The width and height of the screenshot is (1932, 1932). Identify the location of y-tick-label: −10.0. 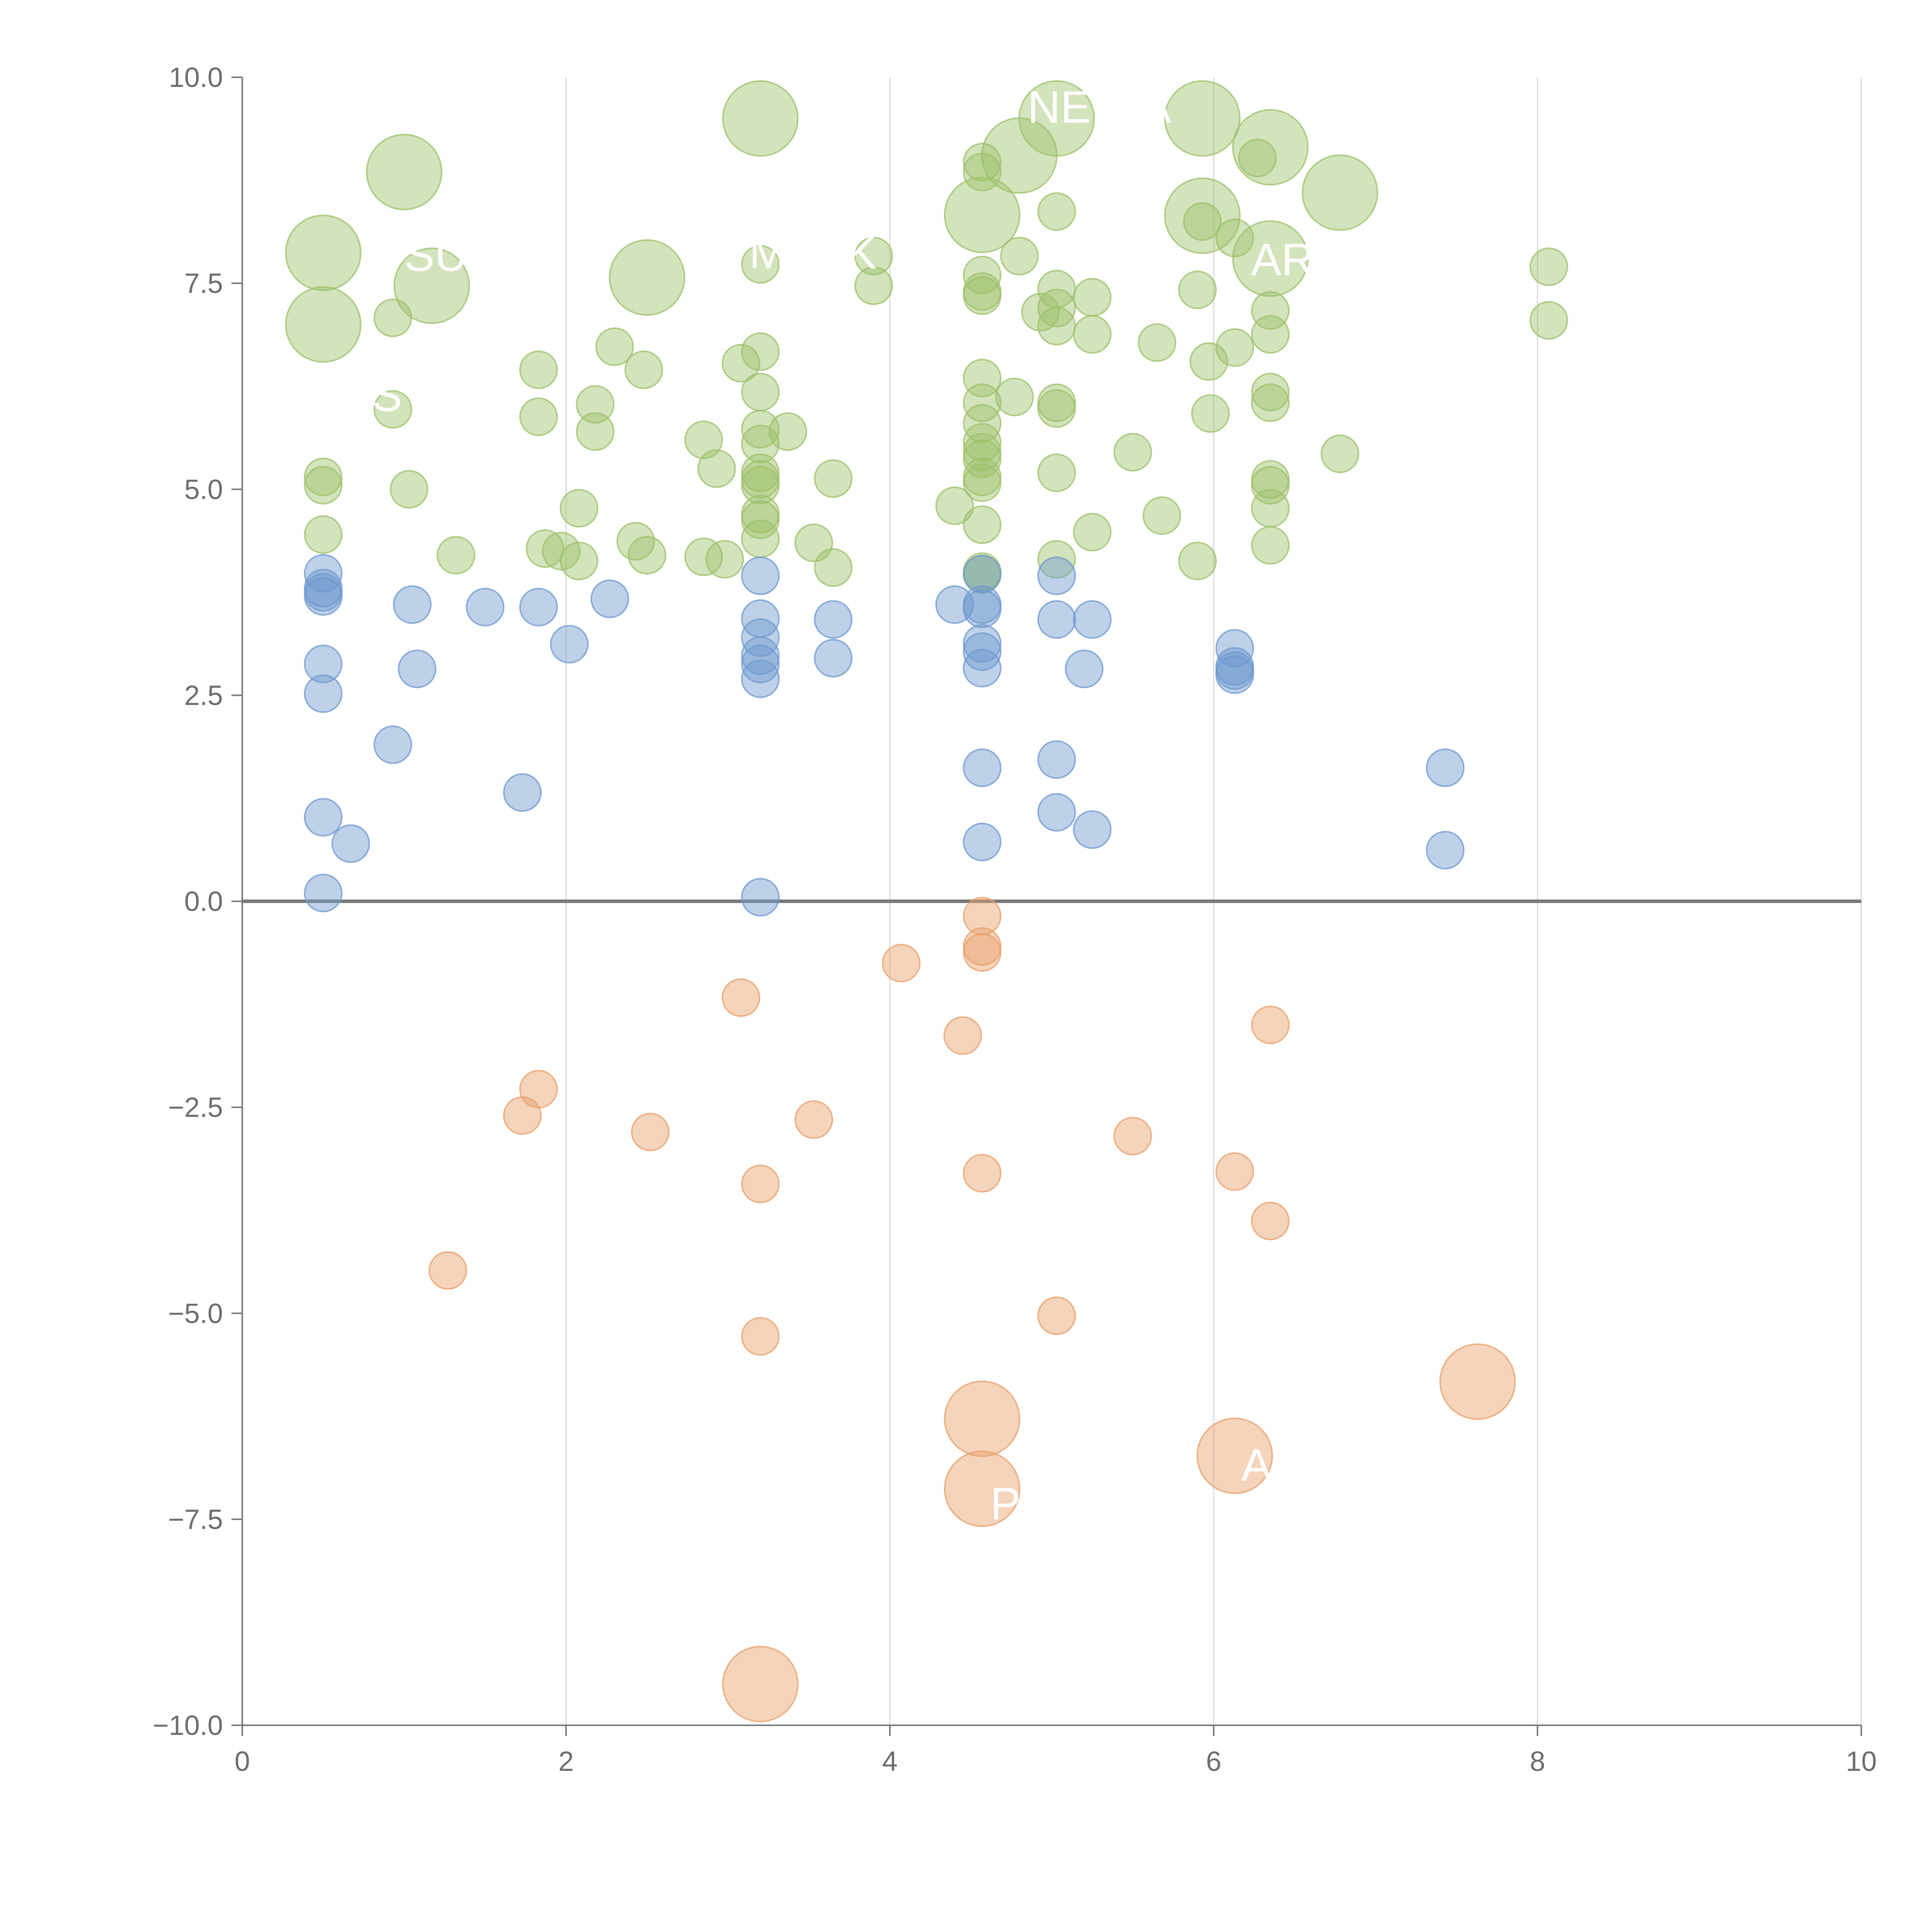
(188, 1726).